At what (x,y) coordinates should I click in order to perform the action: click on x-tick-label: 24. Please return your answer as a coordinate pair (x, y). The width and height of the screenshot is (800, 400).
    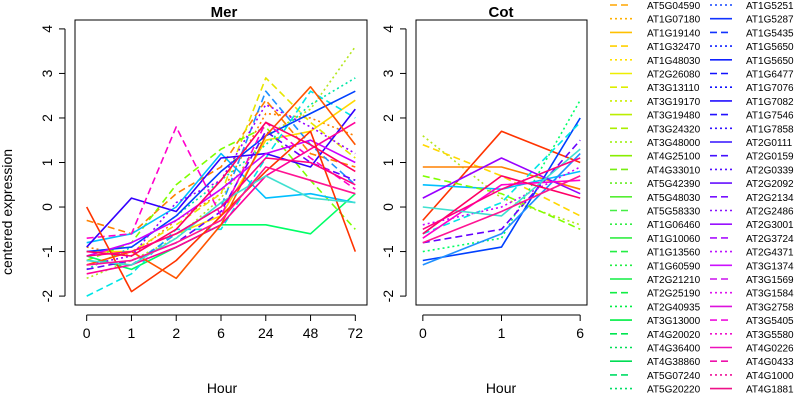
    Looking at the image, I should click on (266, 333).